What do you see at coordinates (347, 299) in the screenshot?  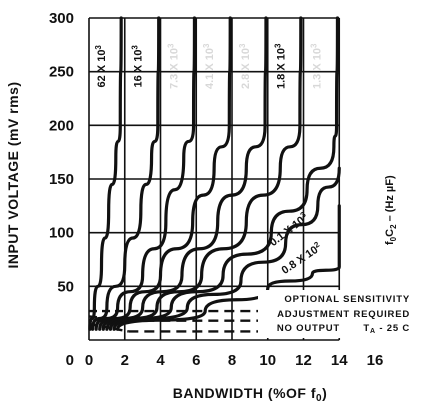 I see `annotation-optional-sensitivity: OPTIONAL SENSITIVITY` at bounding box center [347, 299].